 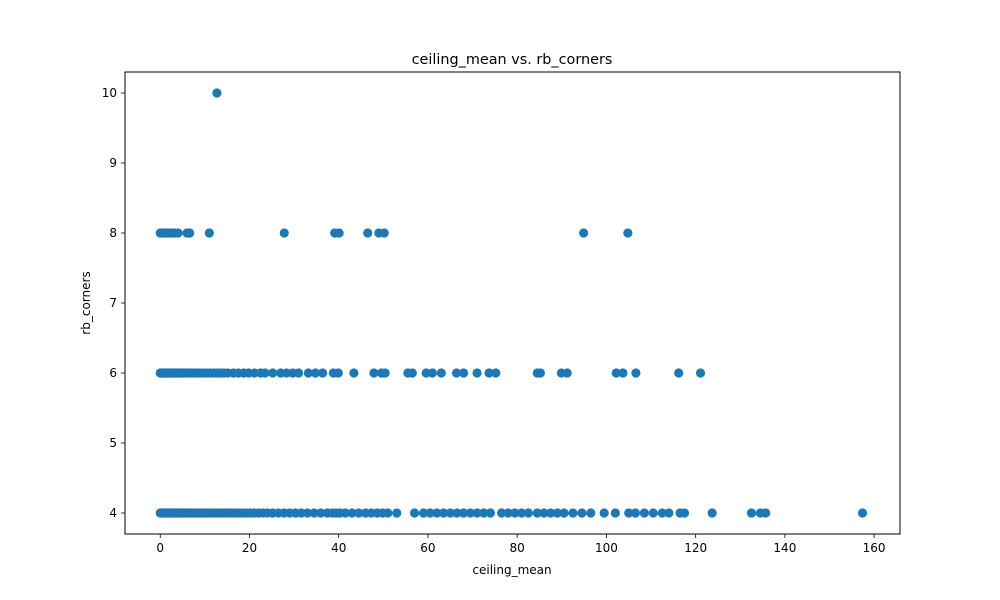 What do you see at coordinates (109, 93) in the screenshot?
I see `y-tick-label: 10` at bounding box center [109, 93].